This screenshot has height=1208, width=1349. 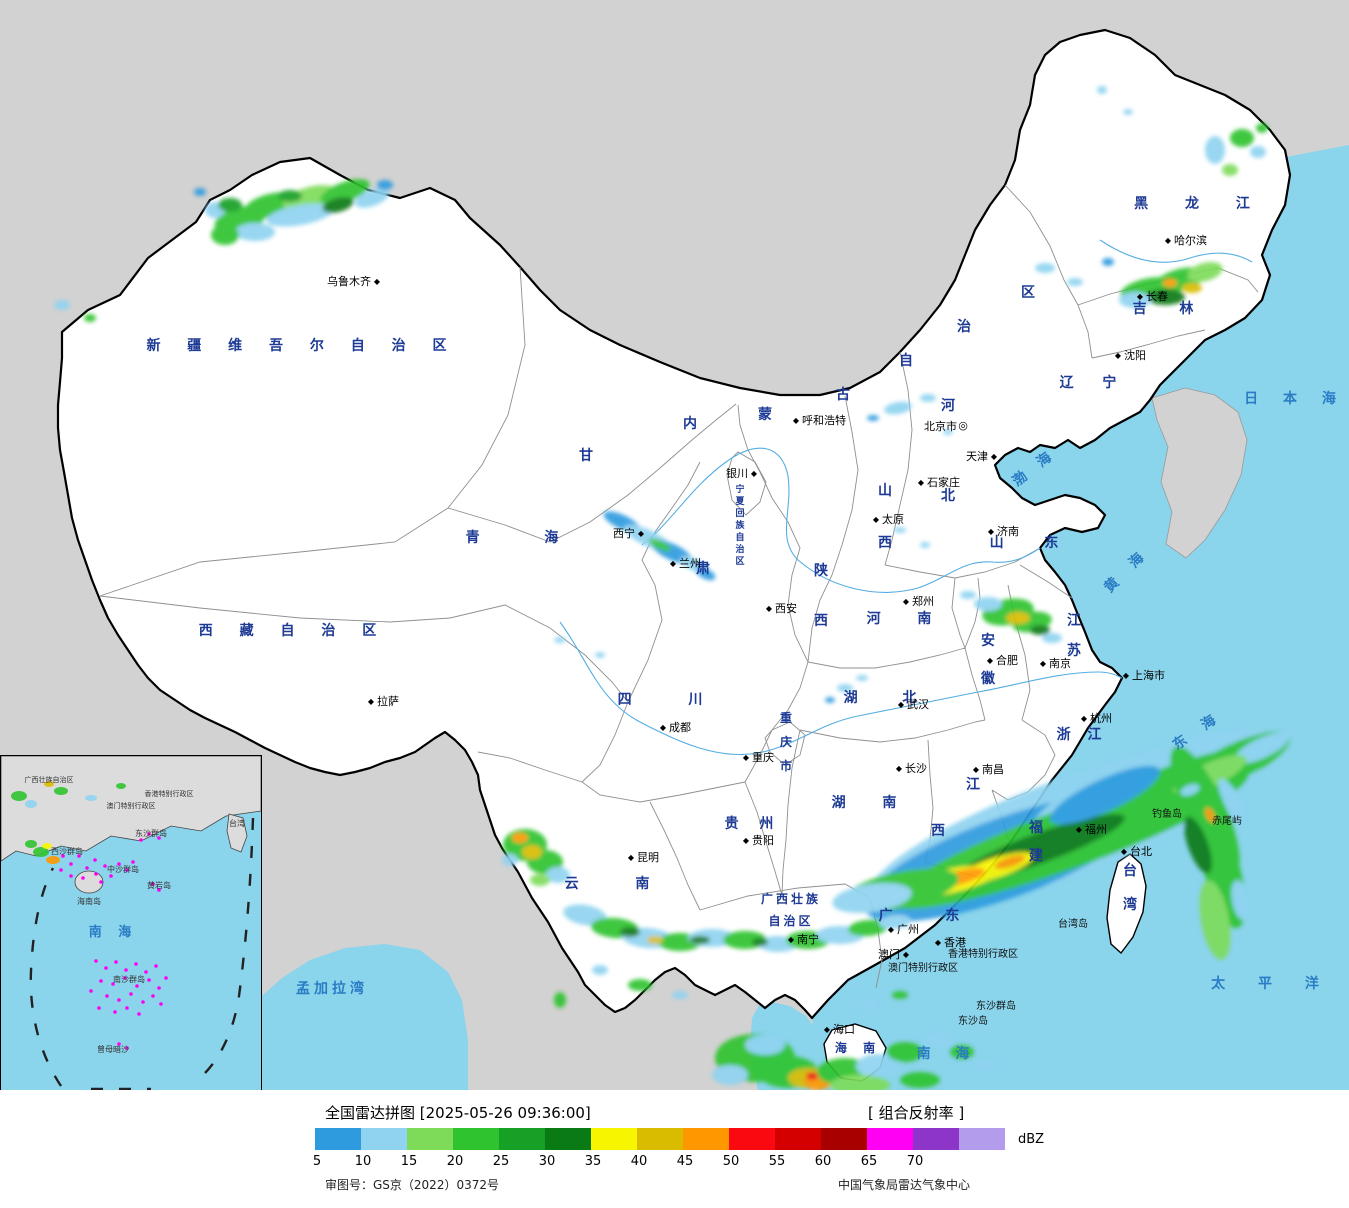 What do you see at coordinates (923, 967) in the screenshot?
I see `island-annotation: 澳门特别行政区` at bounding box center [923, 967].